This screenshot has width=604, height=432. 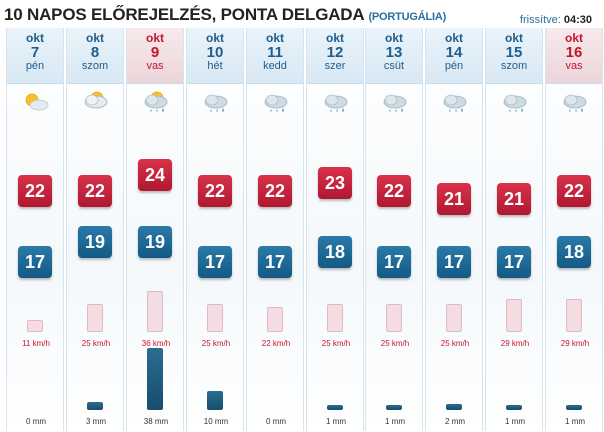 I want to click on weekday-label: pén, so click(x=454, y=66).